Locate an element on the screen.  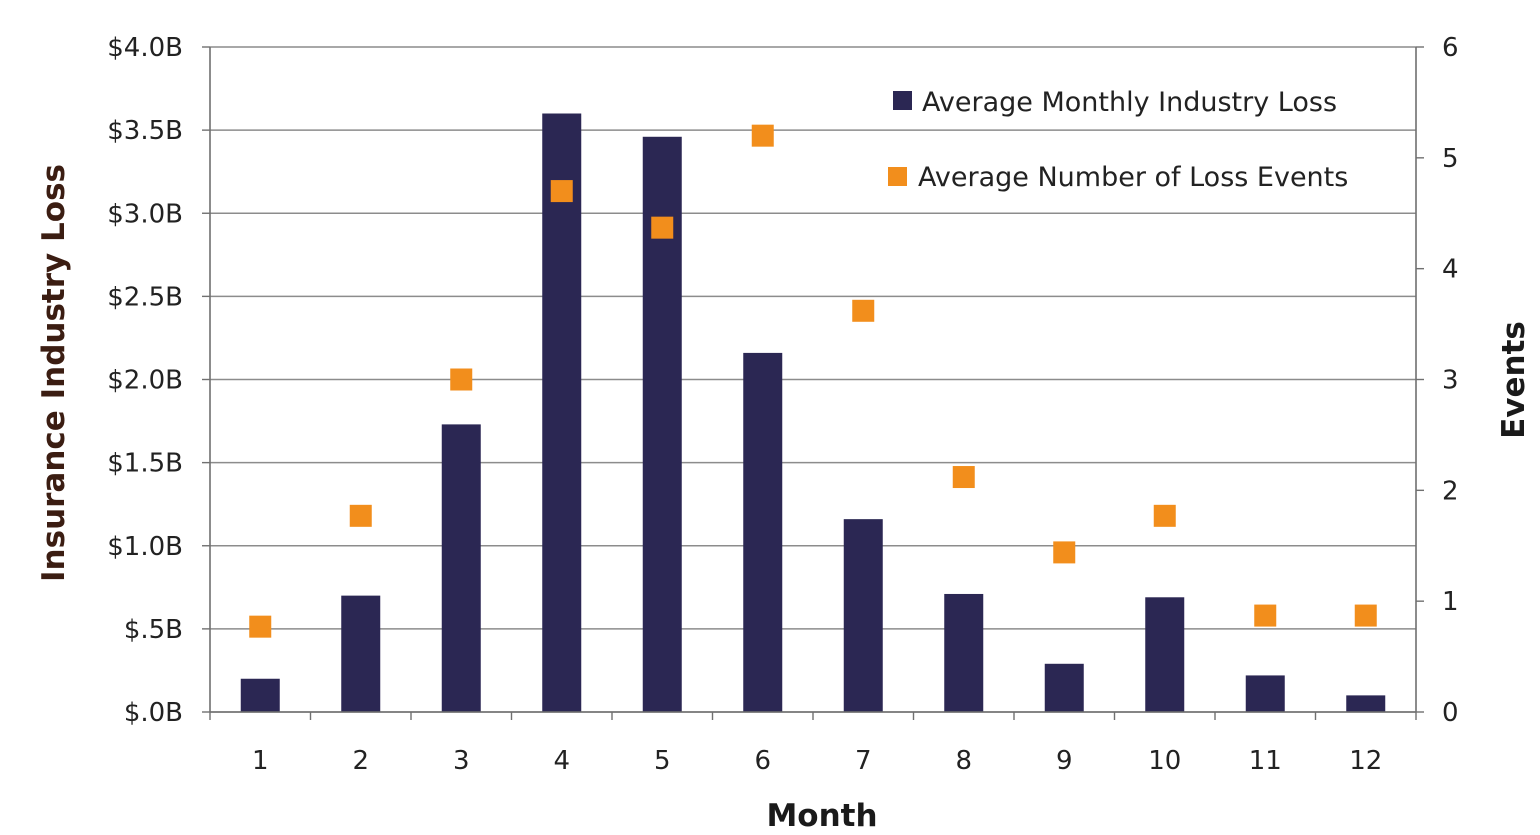
x-tick-label: 11 is located at coordinates (1265, 761).